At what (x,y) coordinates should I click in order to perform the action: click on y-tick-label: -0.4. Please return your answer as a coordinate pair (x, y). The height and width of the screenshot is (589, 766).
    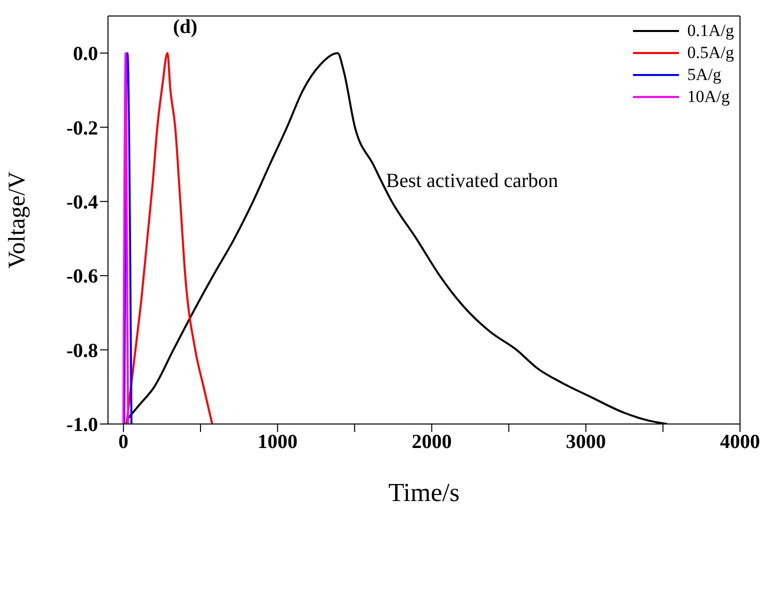
    Looking at the image, I should click on (82, 203).